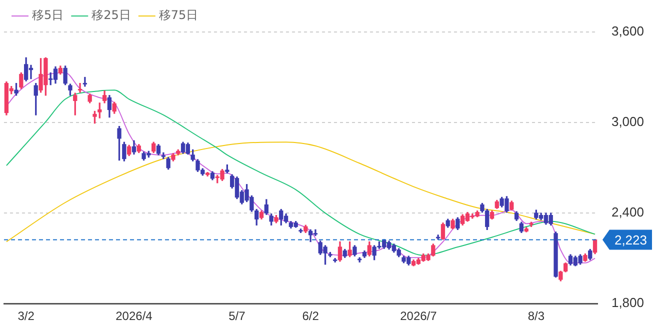  What do you see at coordinates (178, 15) in the screenshot?
I see `legend-label: 移75日` at bounding box center [178, 15].